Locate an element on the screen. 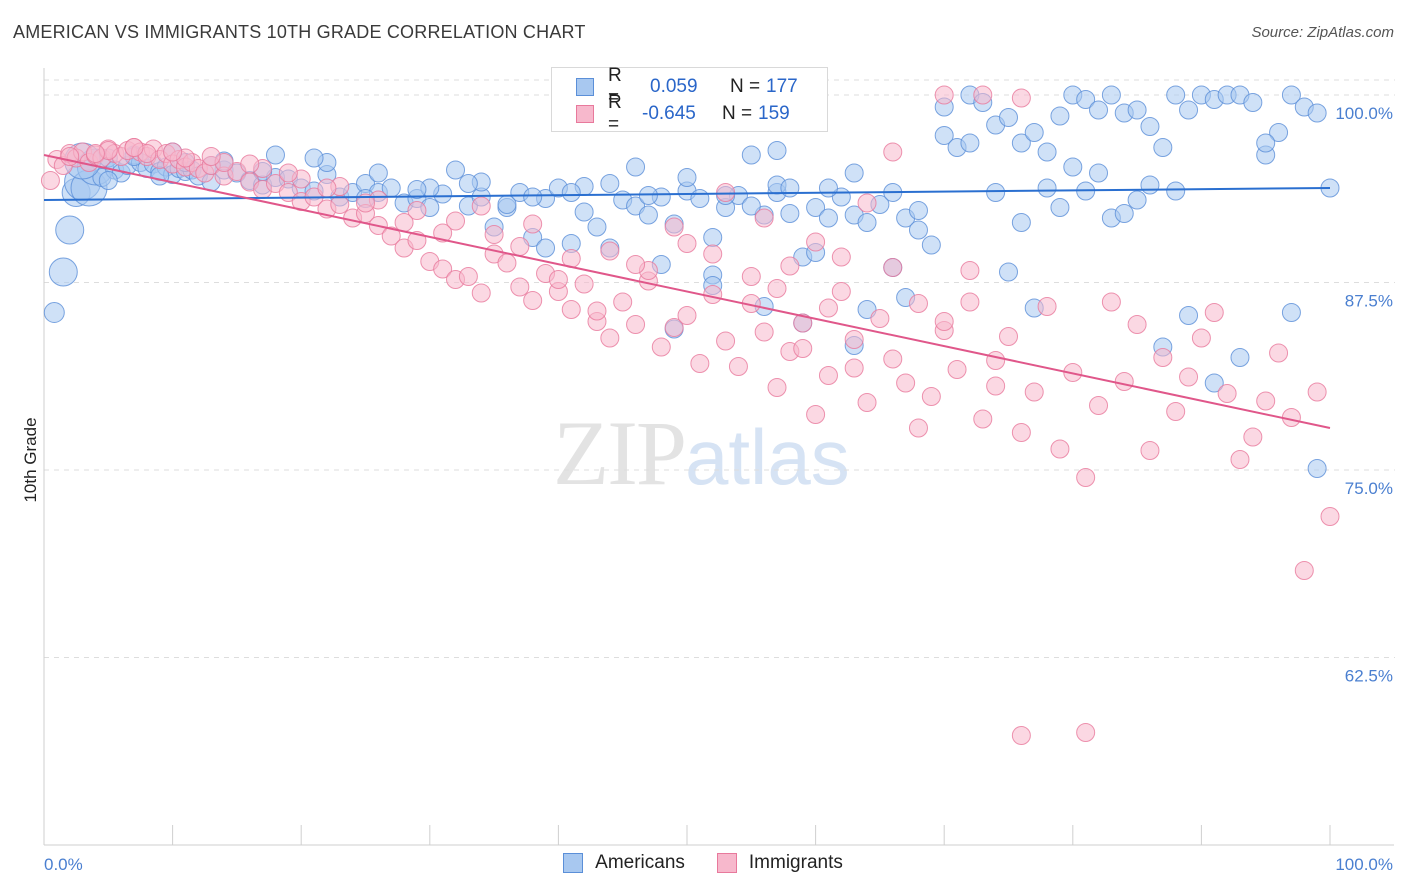  legend-item-americans: Americans is located at coordinates (624, 863).